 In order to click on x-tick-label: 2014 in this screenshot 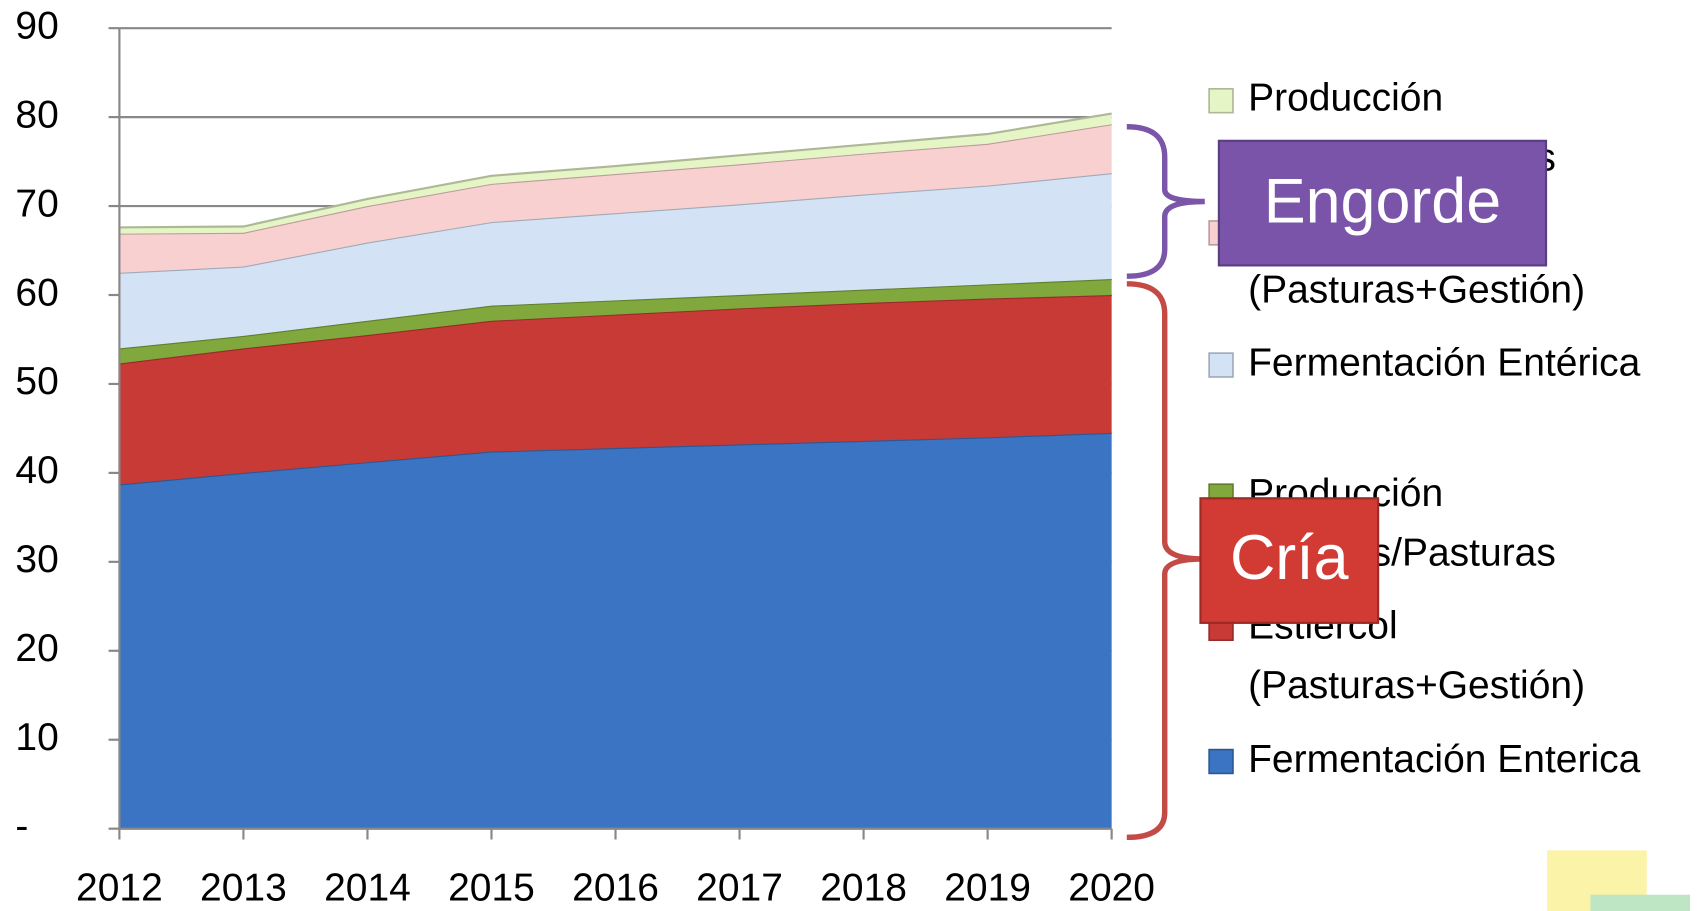, I will do `click(367, 888)`.